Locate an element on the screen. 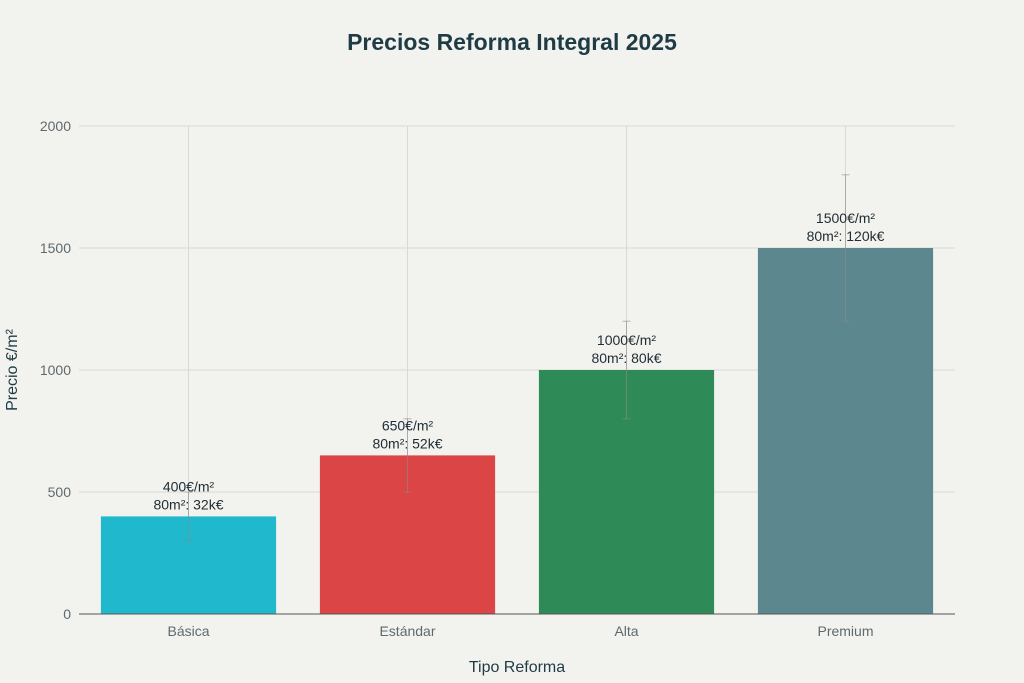 Image resolution: width=1024 pixels, height=683 pixels. y-tick-label: 1500 is located at coordinates (55, 248).